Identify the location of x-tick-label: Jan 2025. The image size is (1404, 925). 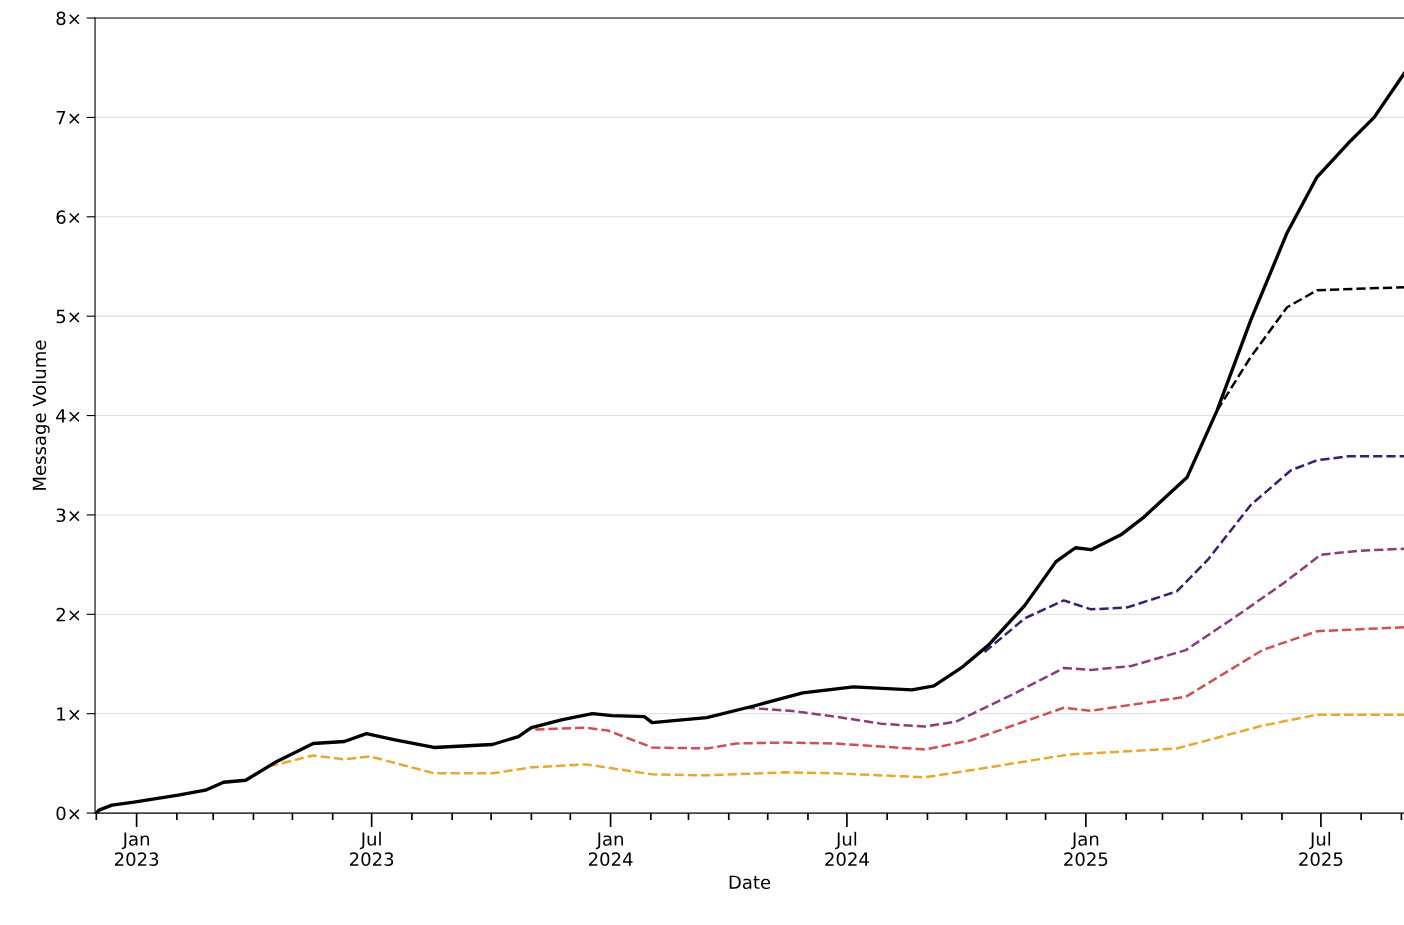
(1086, 849).